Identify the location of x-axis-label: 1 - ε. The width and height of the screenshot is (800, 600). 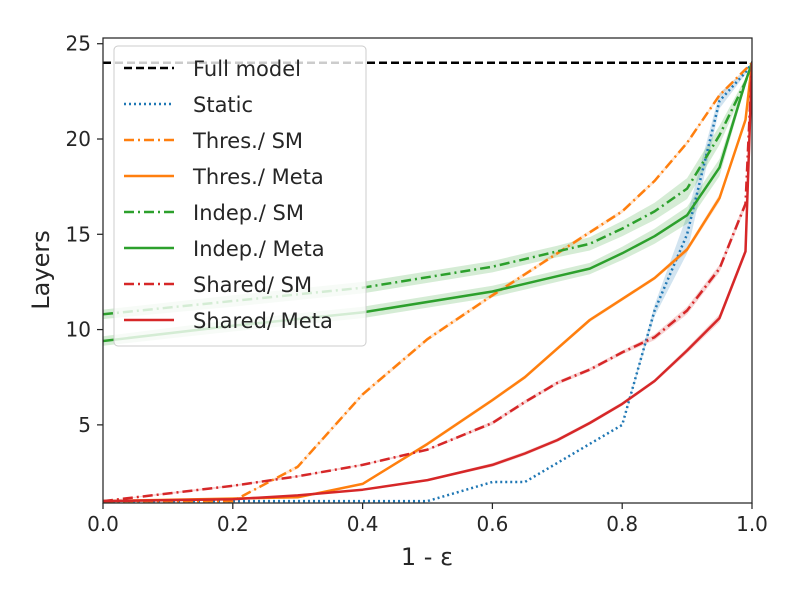
(427, 557).